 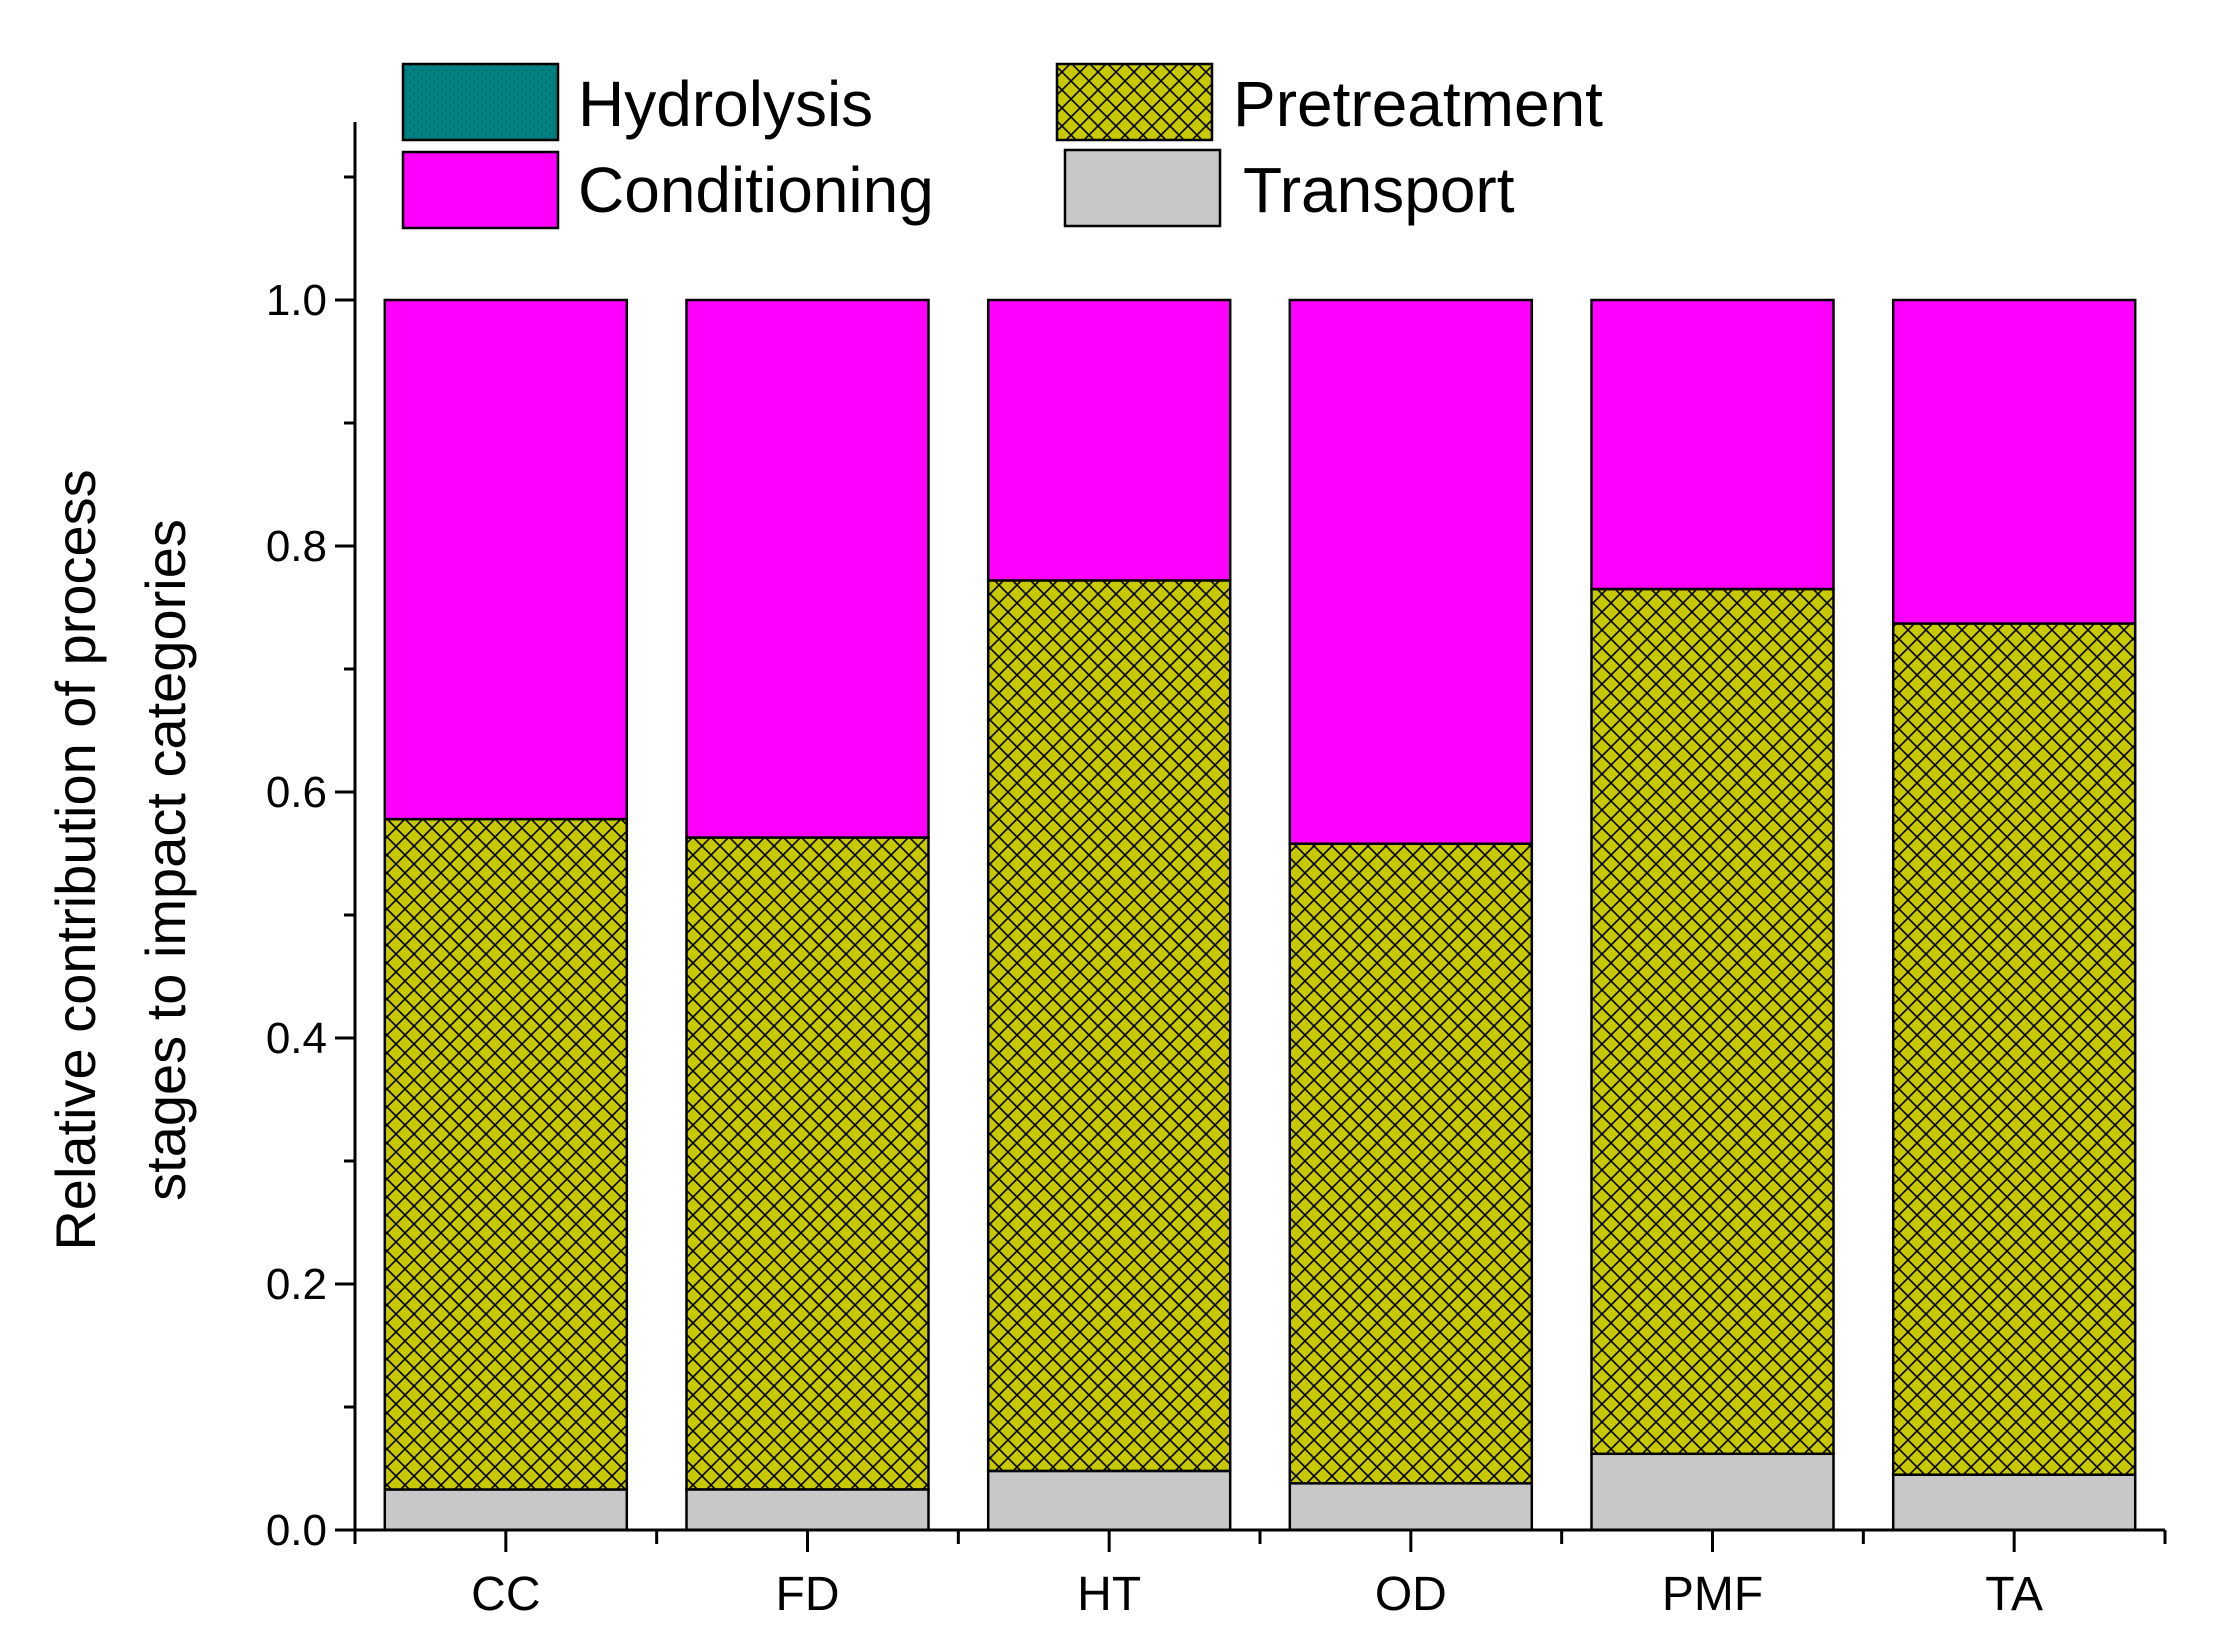 What do you see at coordinates (1411, 1163) in the screenshot?
I see `bar-od-pretreatment` at bounding box center [1411, 1163].